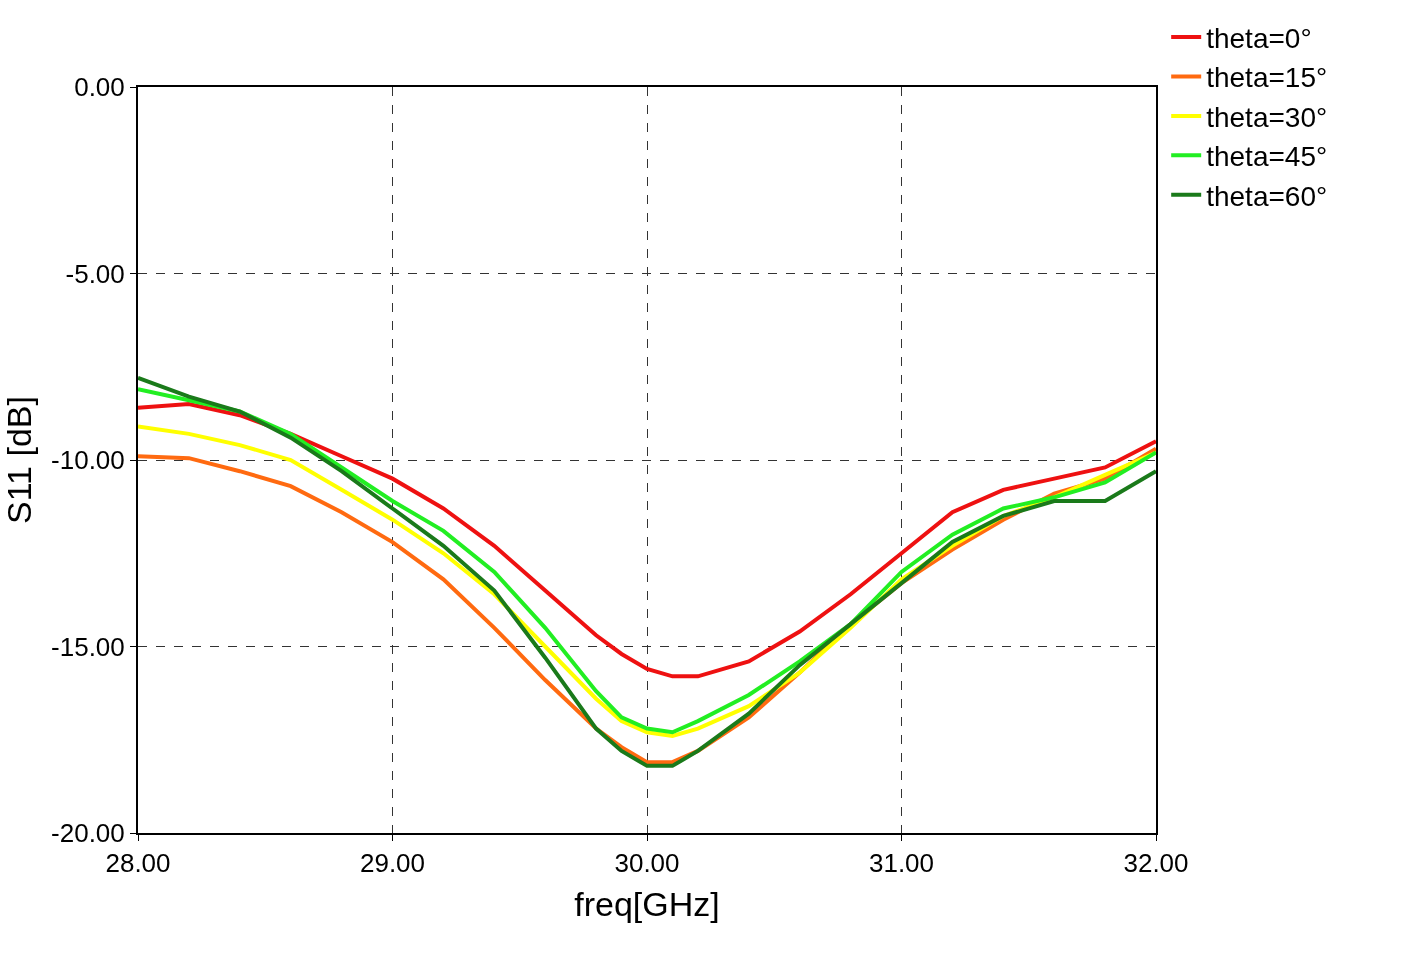  Describe the element at coordinates (901, 863) in the screenshot. I see `x-tick-label: 31.00` at that location.